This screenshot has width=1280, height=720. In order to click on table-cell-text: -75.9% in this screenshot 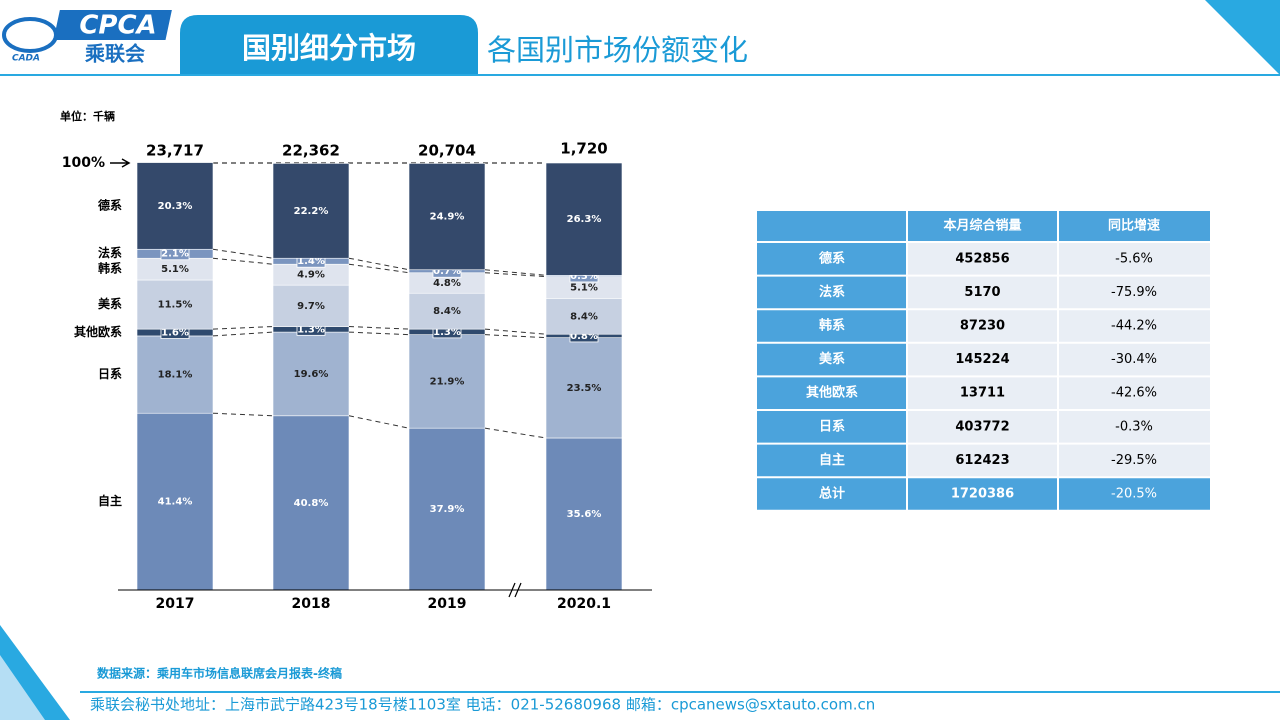, I will do `click(1134, 292)`.